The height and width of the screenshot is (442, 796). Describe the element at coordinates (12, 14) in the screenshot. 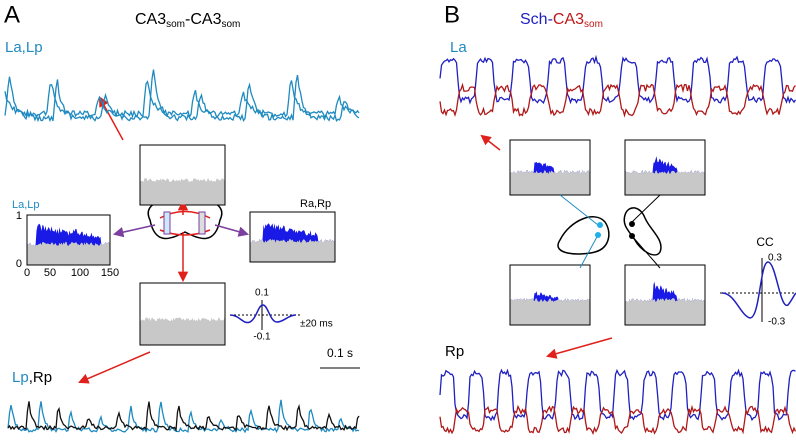

I see `panel-label: A` at that location.